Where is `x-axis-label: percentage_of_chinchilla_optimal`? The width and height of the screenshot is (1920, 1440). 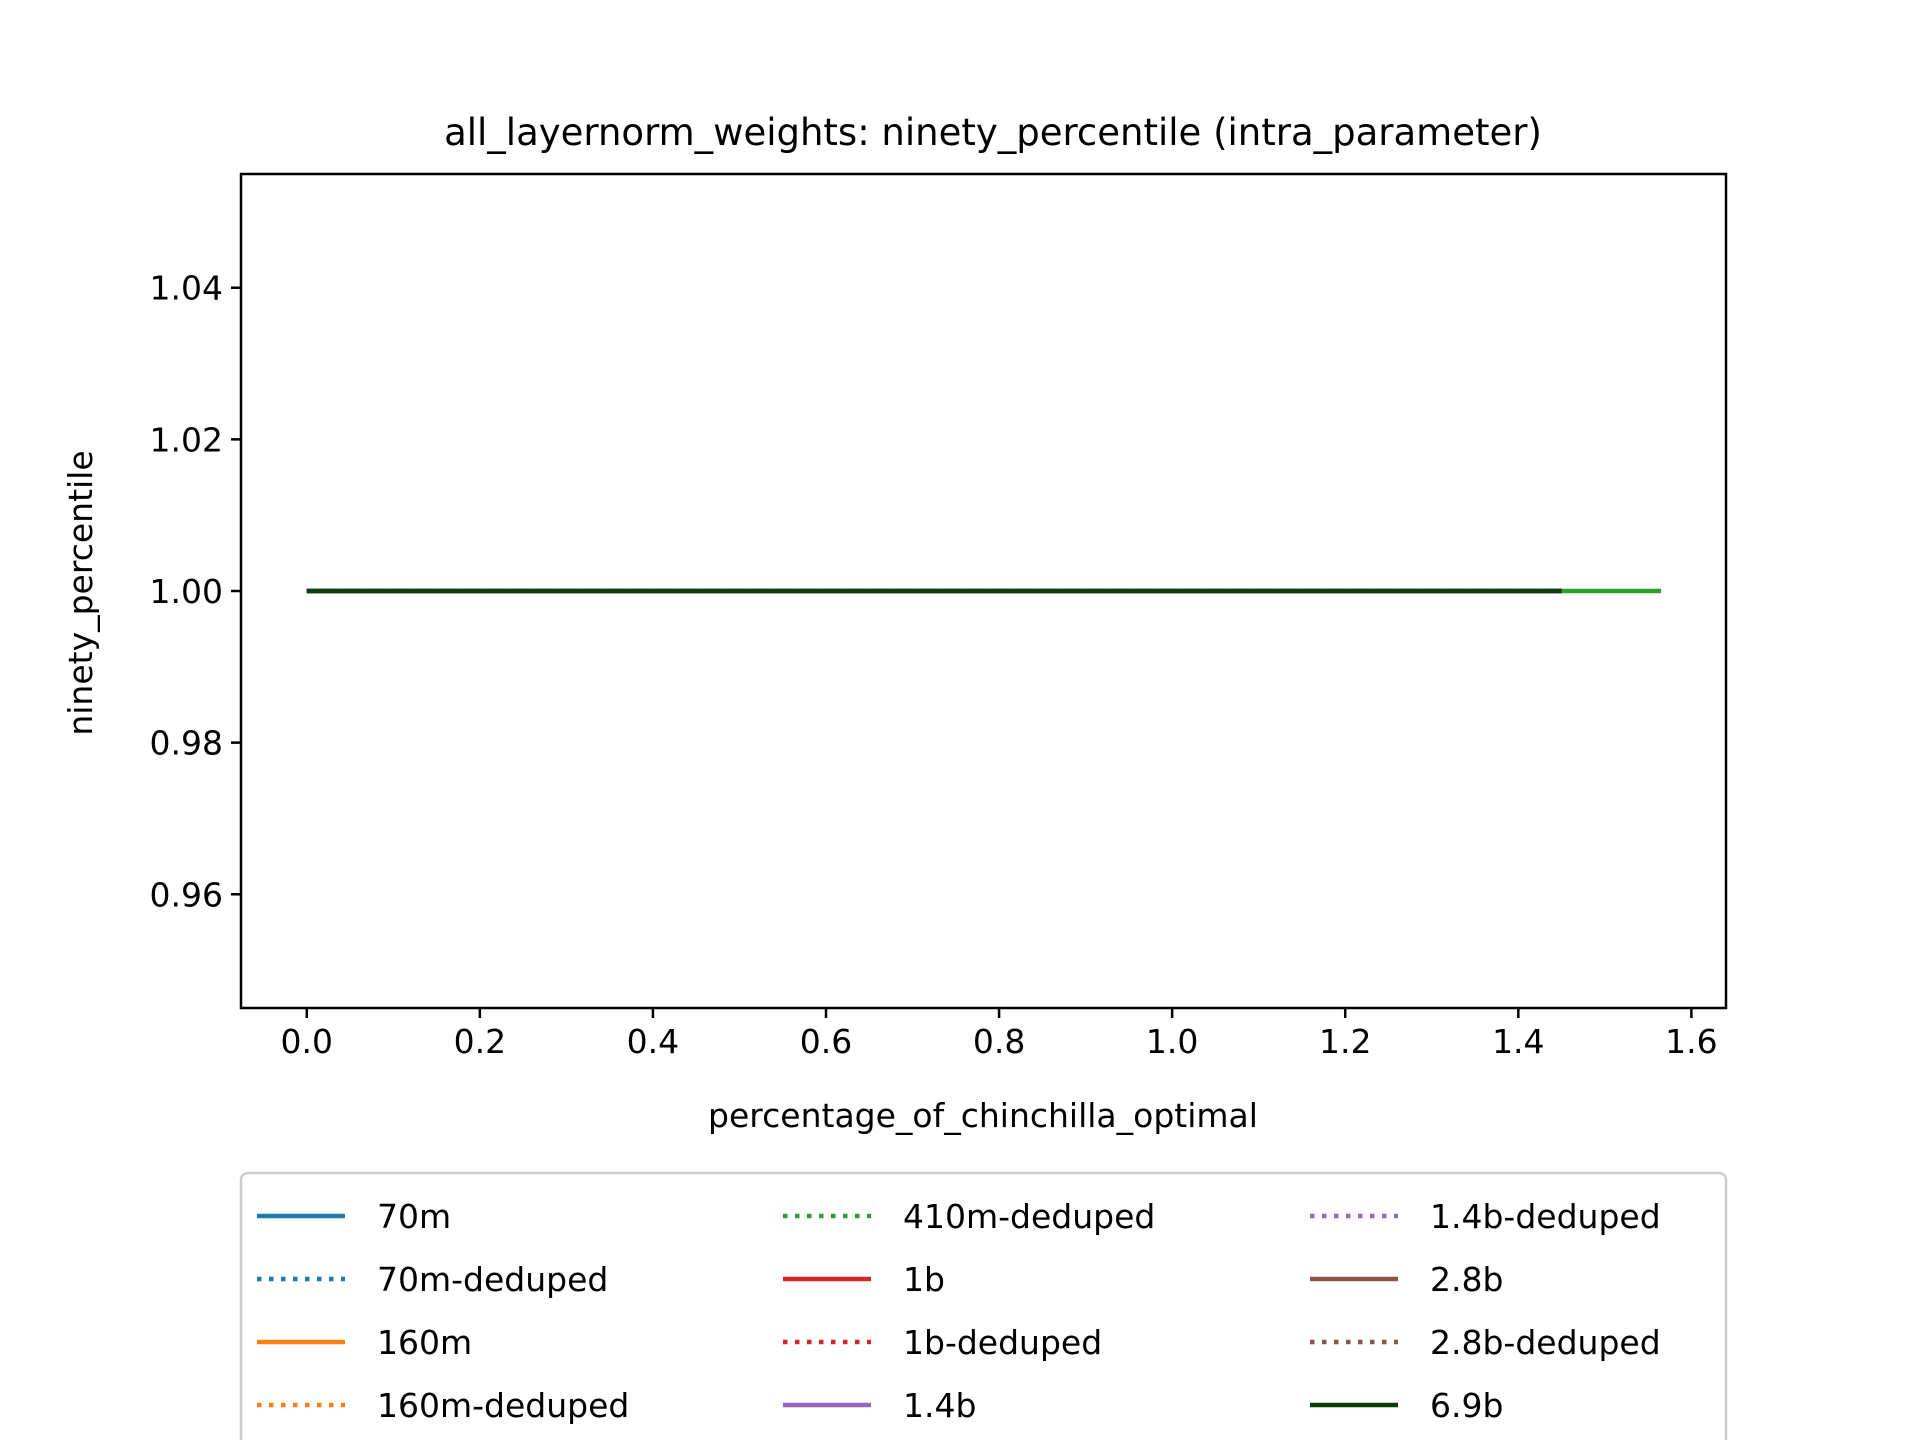
x-axis-label: percentage_of_chinchilla_optimal is located at coordinates (983, 1115).